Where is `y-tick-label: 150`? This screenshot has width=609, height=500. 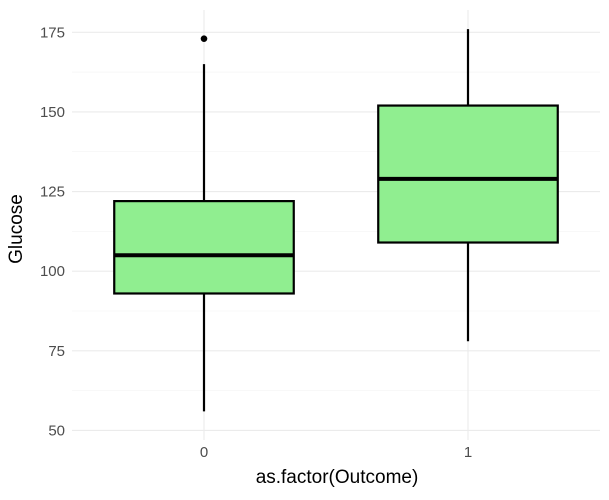
y-tick-label: 150 is located at coordinates (52, 112).